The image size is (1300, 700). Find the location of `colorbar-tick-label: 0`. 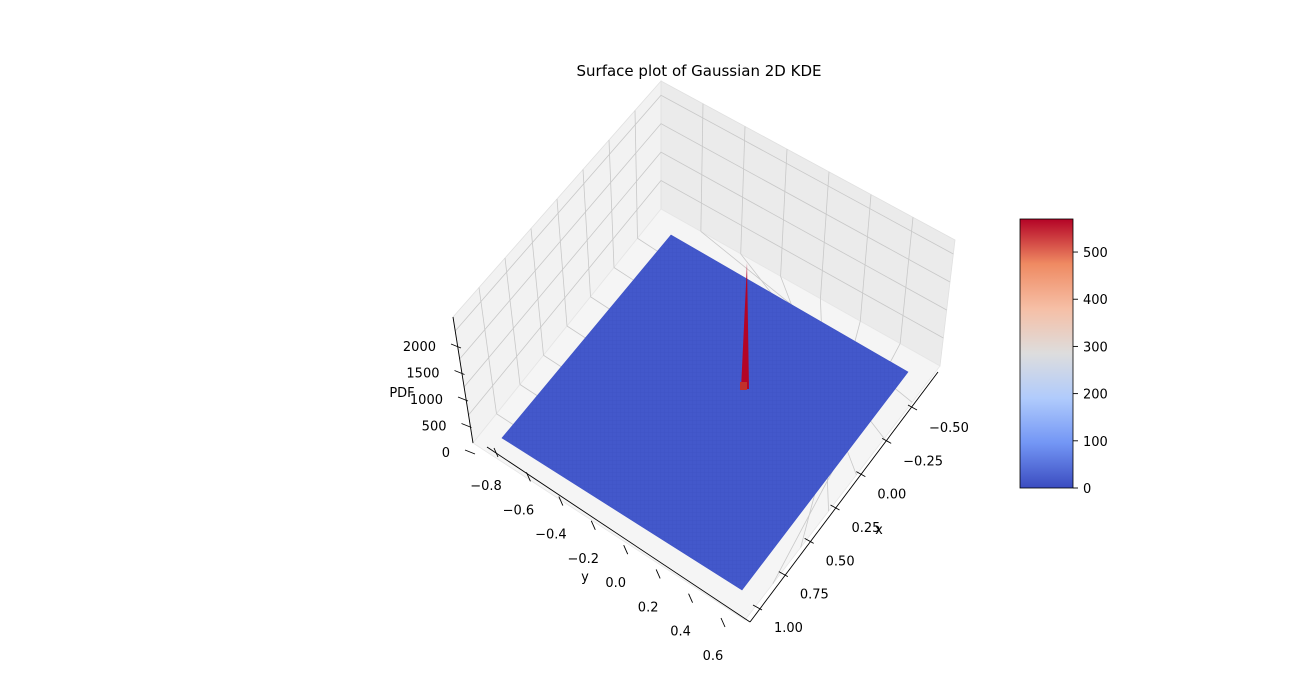

colorbar-tick-label: 0 is located at coordinates (1087, 489).